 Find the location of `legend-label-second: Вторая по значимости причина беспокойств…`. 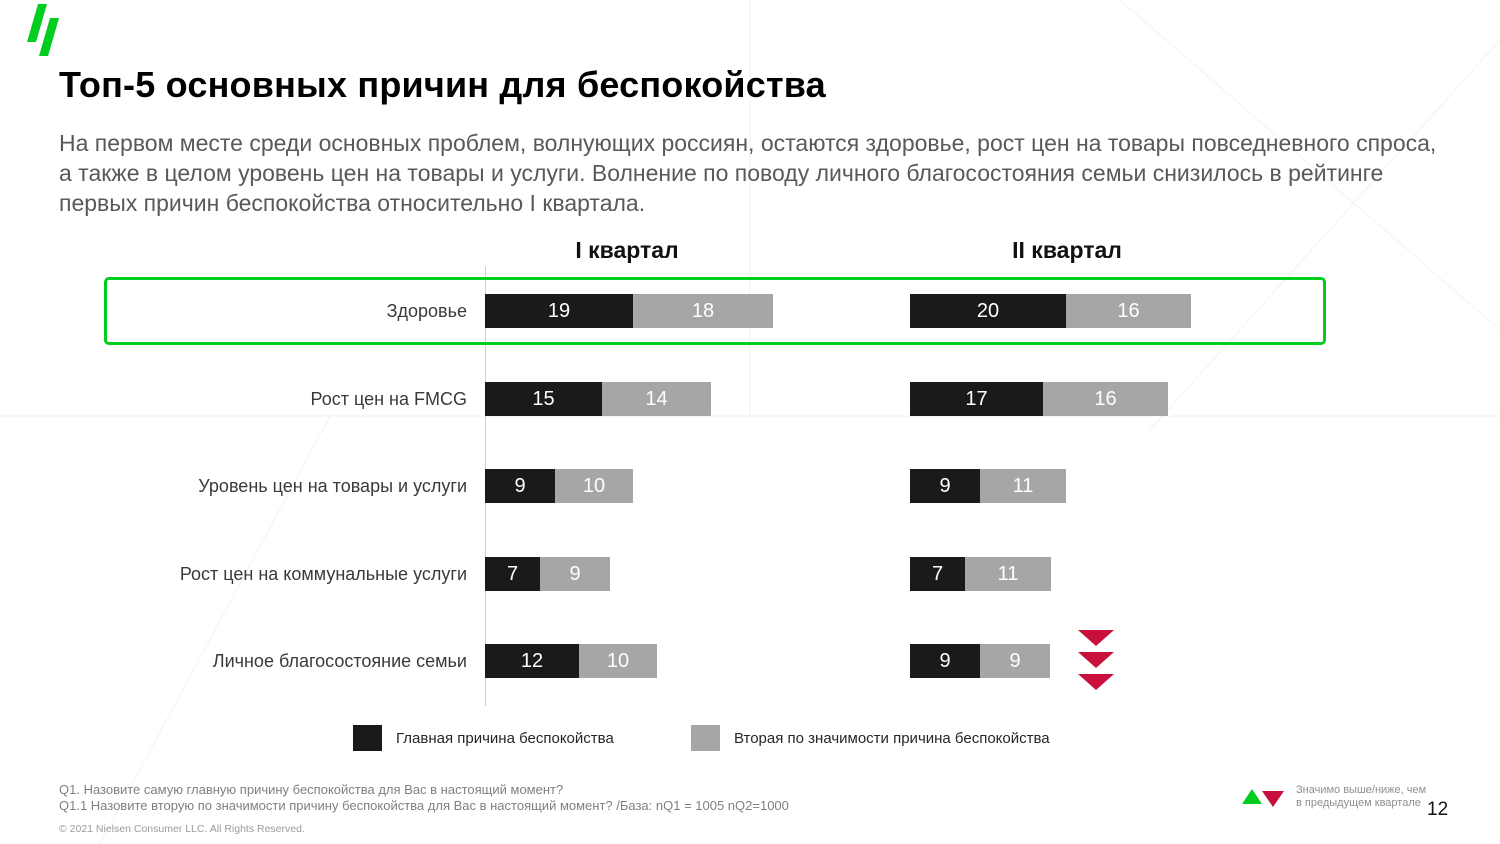

legend-label-second: Вторая по значимости причина беспокойств… is located at coordinates (892, 738).